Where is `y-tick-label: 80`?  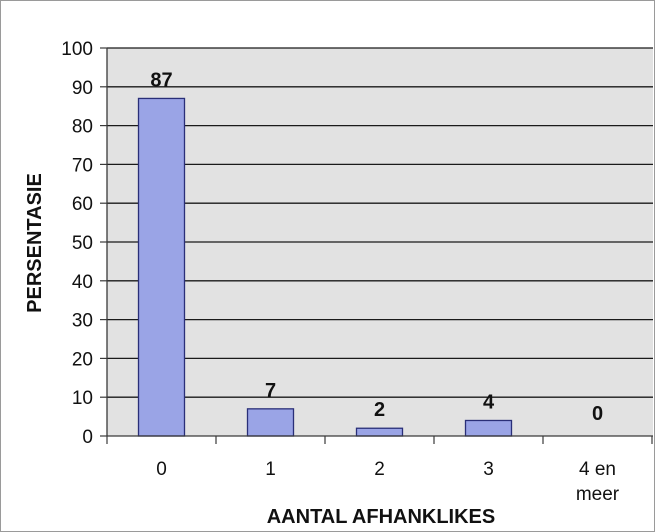 y-tick-label: 80 is located at coordinates (82, 127).